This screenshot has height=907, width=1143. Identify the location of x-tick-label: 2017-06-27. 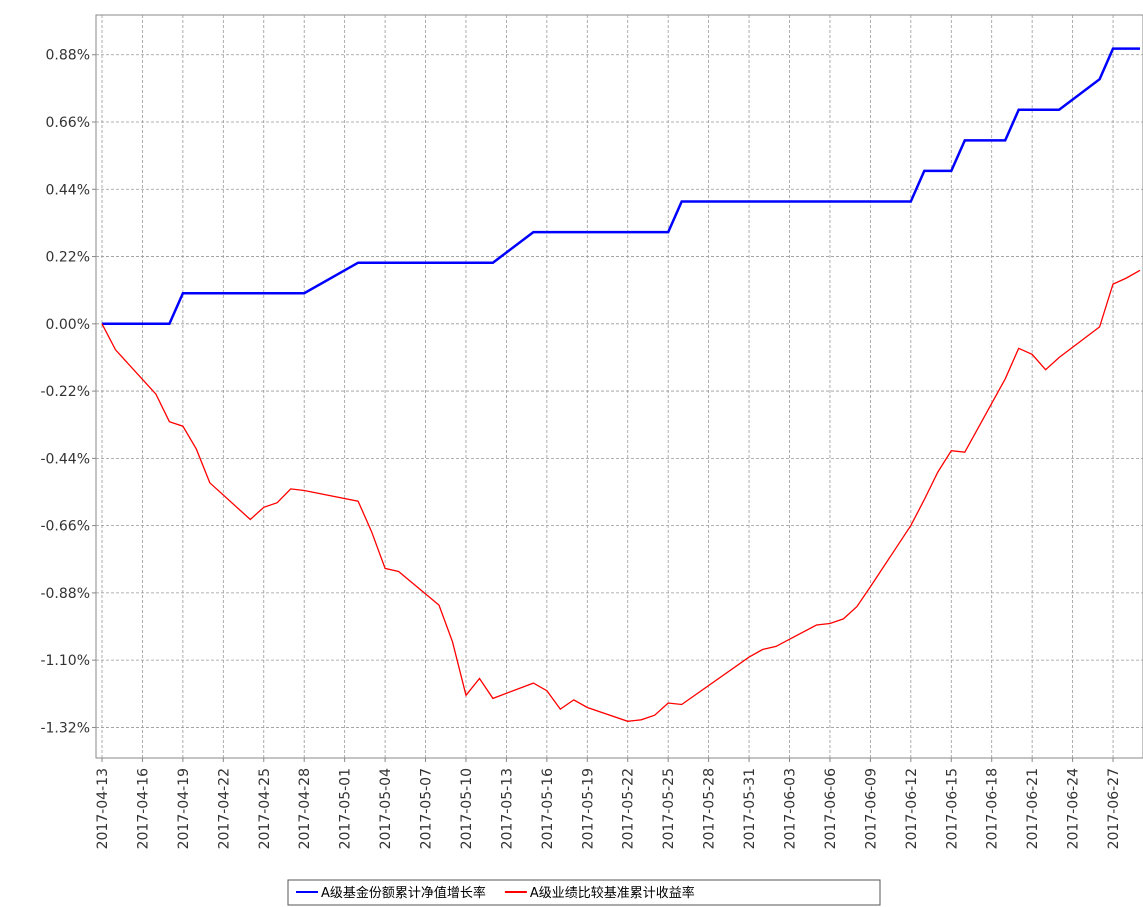
(1114, 808).